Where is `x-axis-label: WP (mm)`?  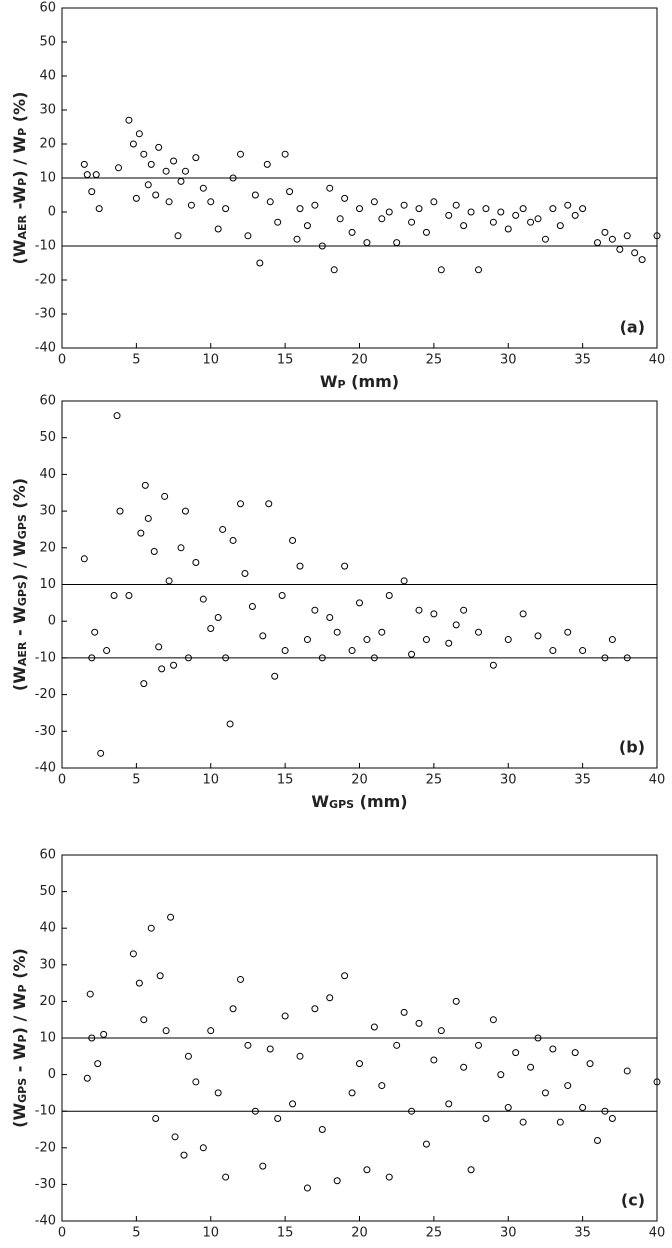
x-axis-label: WP (mm) is located at coordinates (359, 382).